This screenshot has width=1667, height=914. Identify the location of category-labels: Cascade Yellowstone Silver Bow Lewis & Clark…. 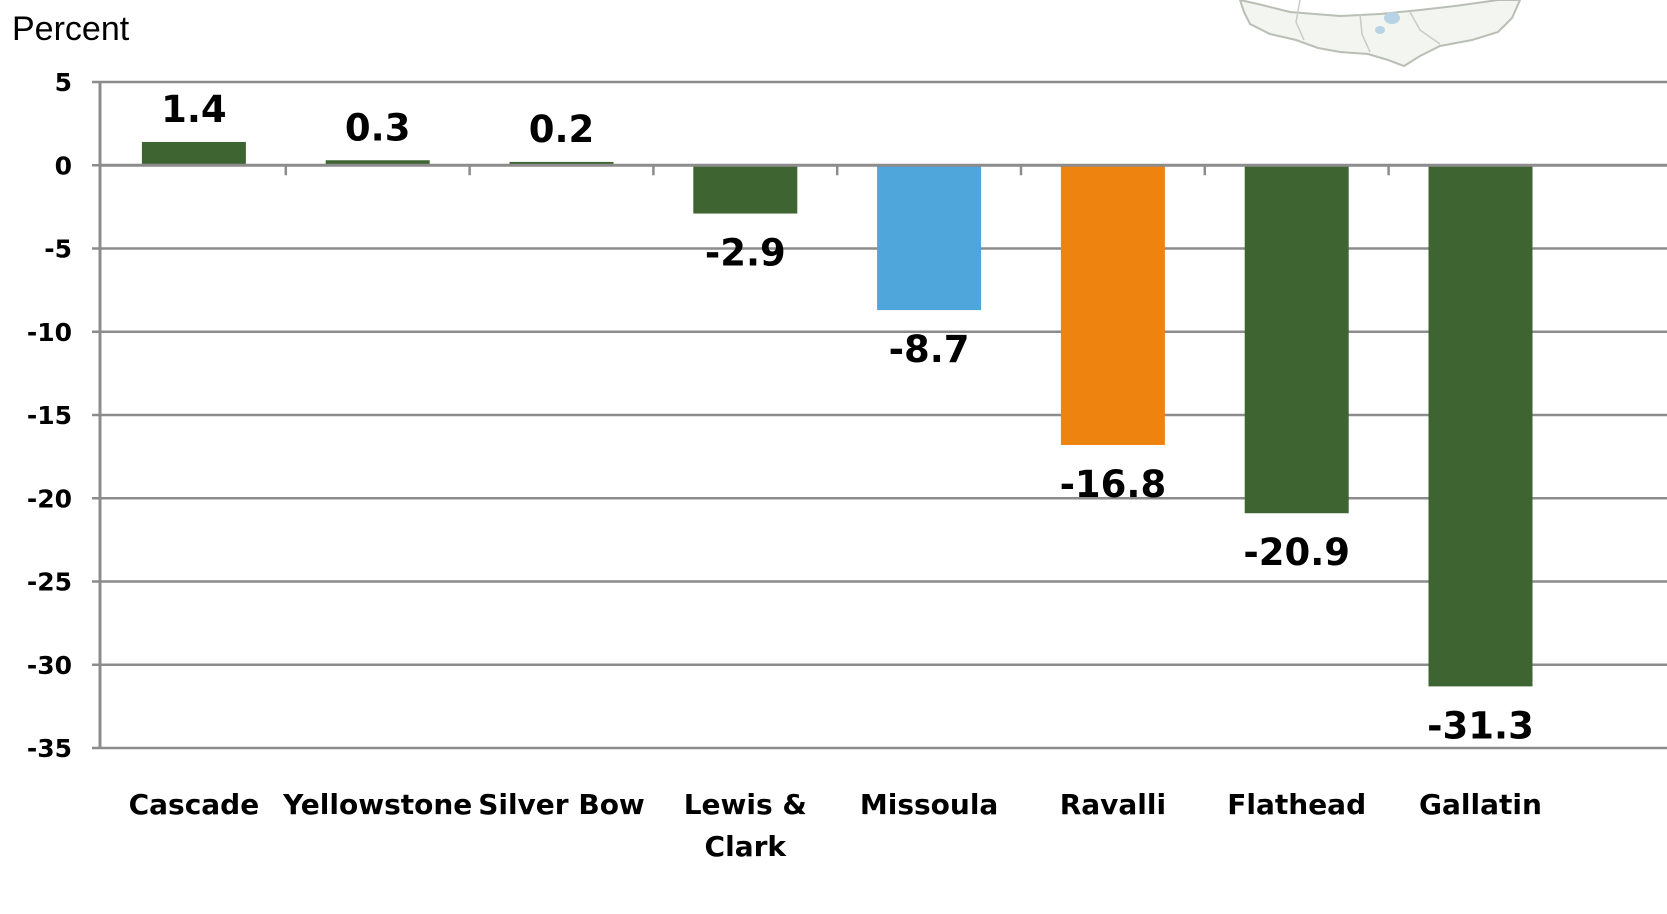
(835, 825).